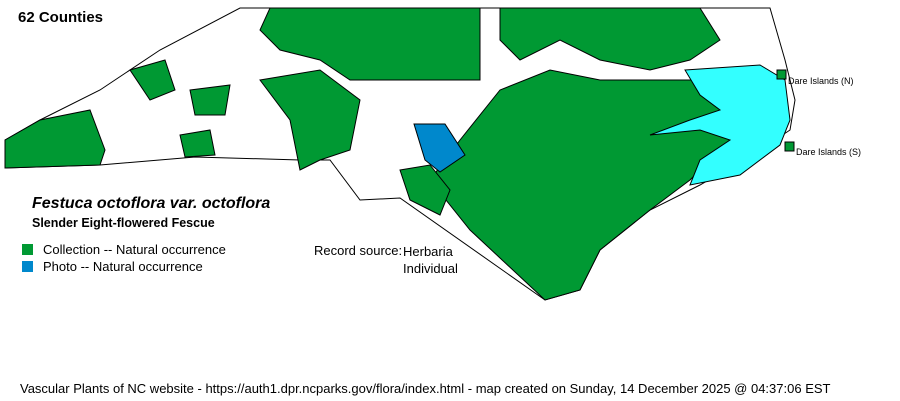 This screenshot has width=900, height=401. I want to click on record-source-individual: Individual, so click(430, 268).